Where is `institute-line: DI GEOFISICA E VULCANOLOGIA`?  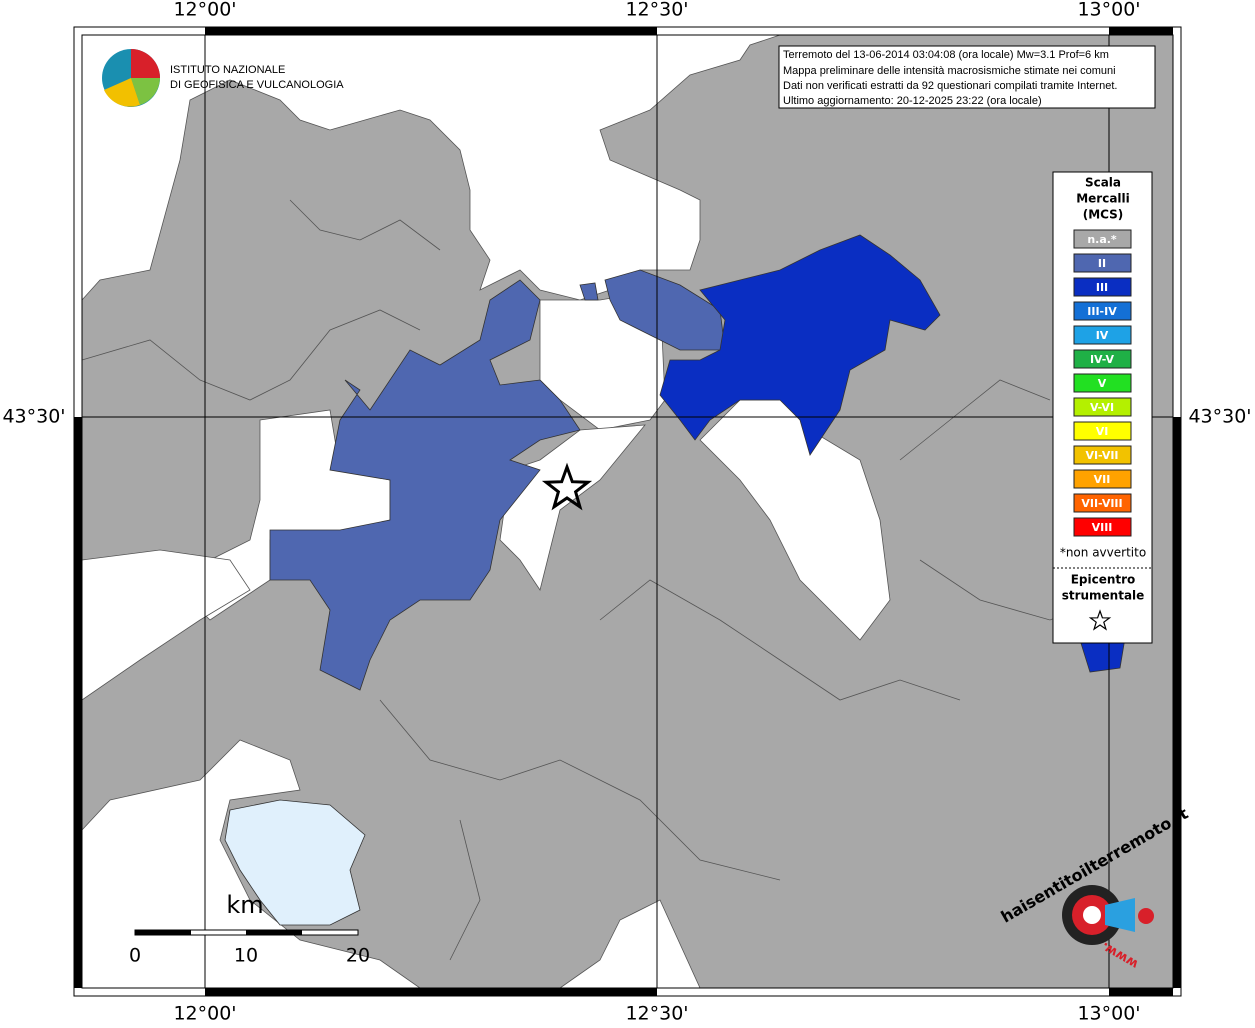
institute-line: DI GEOFISICA E VULCANOLOGIA is located at coordinates (257, 85).